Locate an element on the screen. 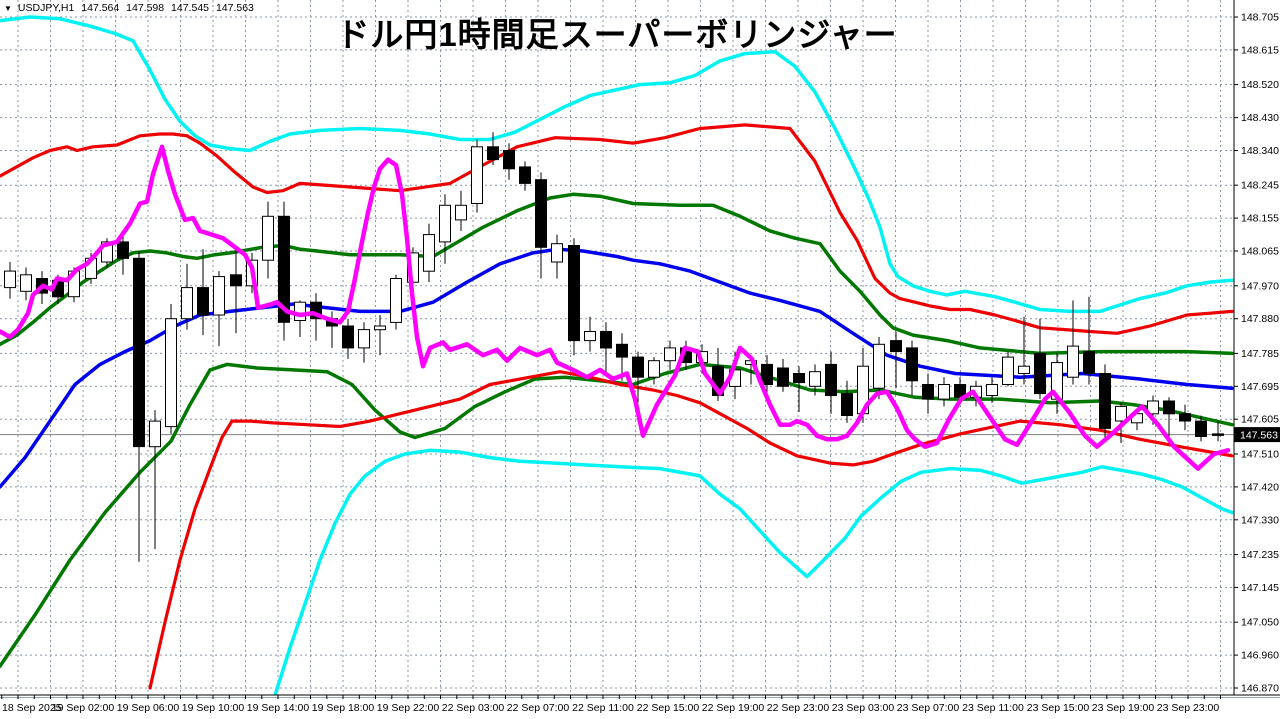 This screenshot has width=1280, height=719. time-tick-label: 19 Sep 10:00 is located at coordinates (213, 708).